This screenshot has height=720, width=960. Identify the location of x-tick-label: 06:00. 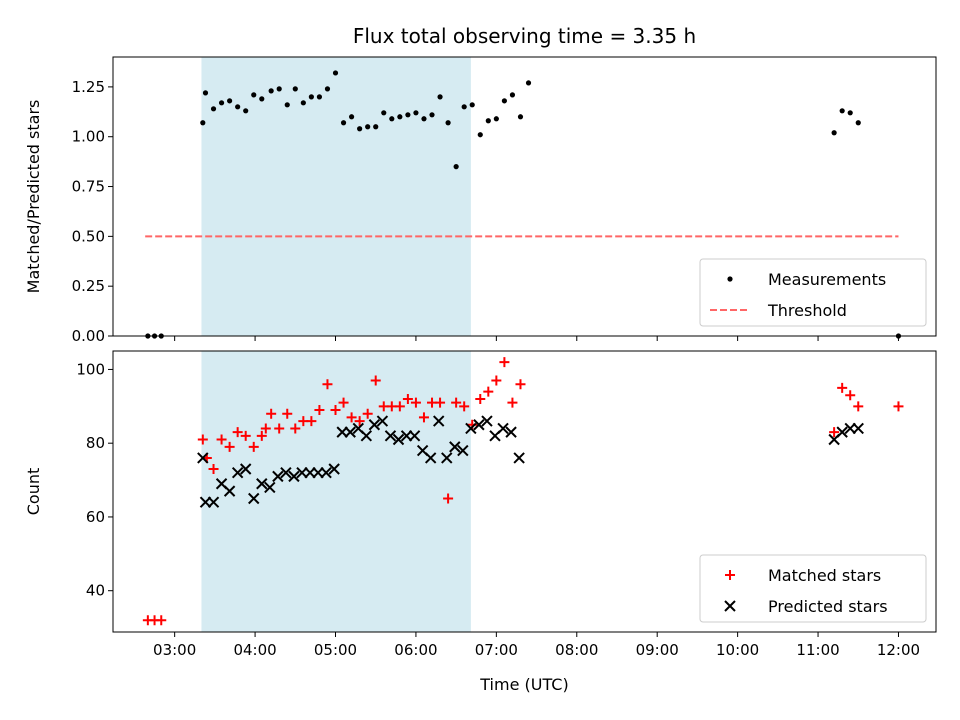
(415, 650).